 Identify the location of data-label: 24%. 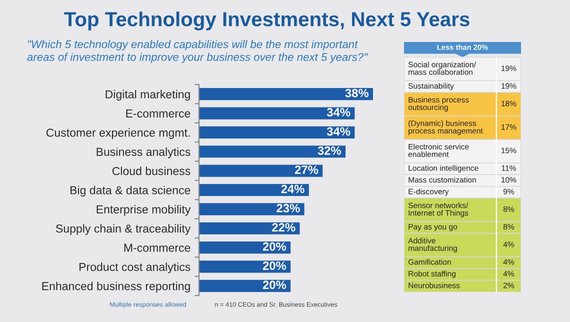
(292, 189).